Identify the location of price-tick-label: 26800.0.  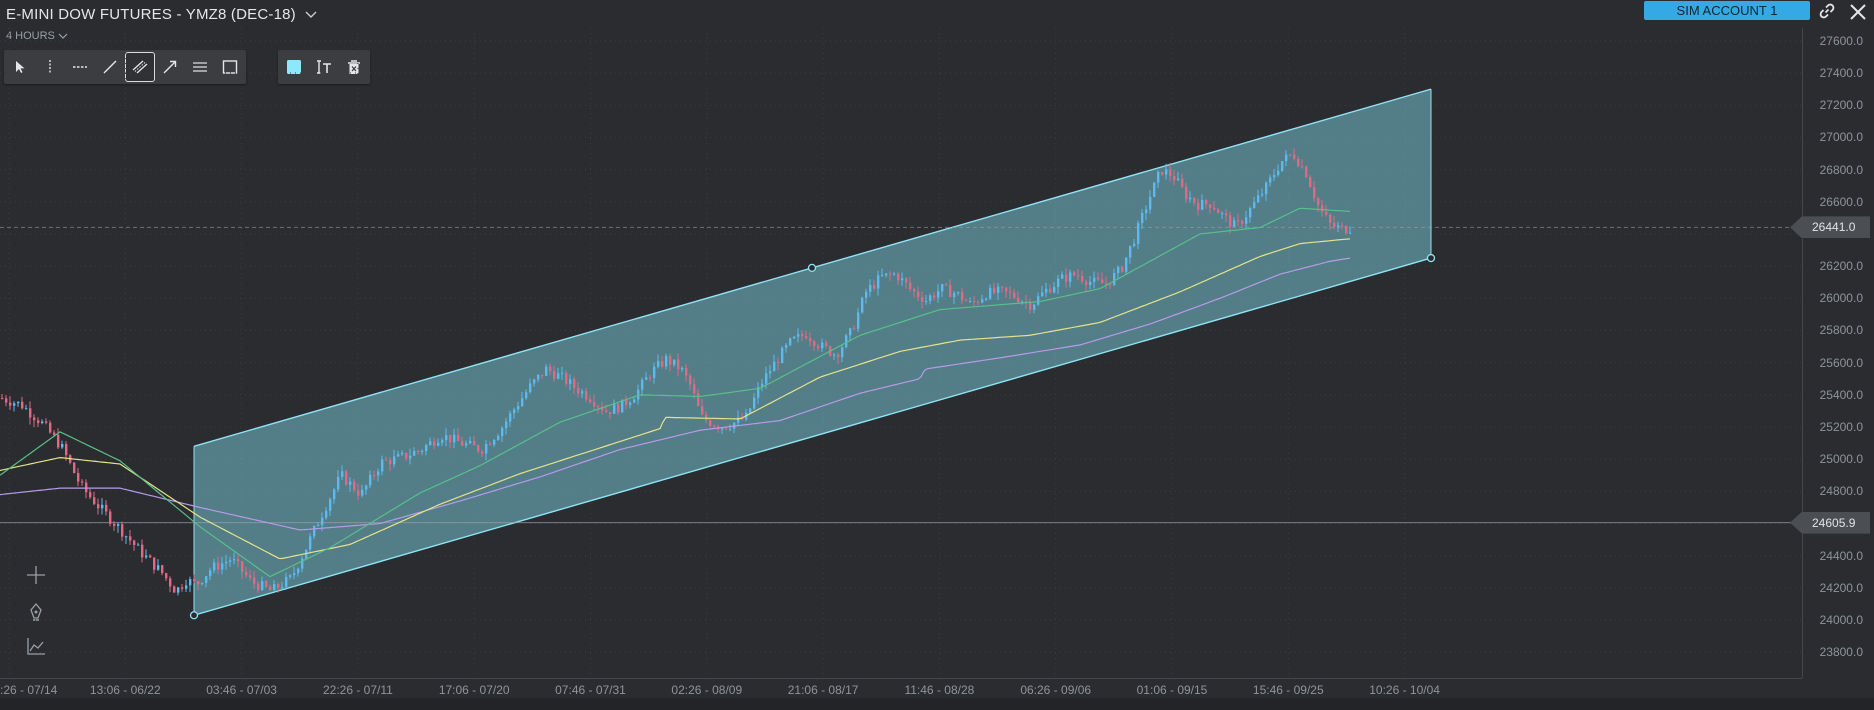
(1841, 169).